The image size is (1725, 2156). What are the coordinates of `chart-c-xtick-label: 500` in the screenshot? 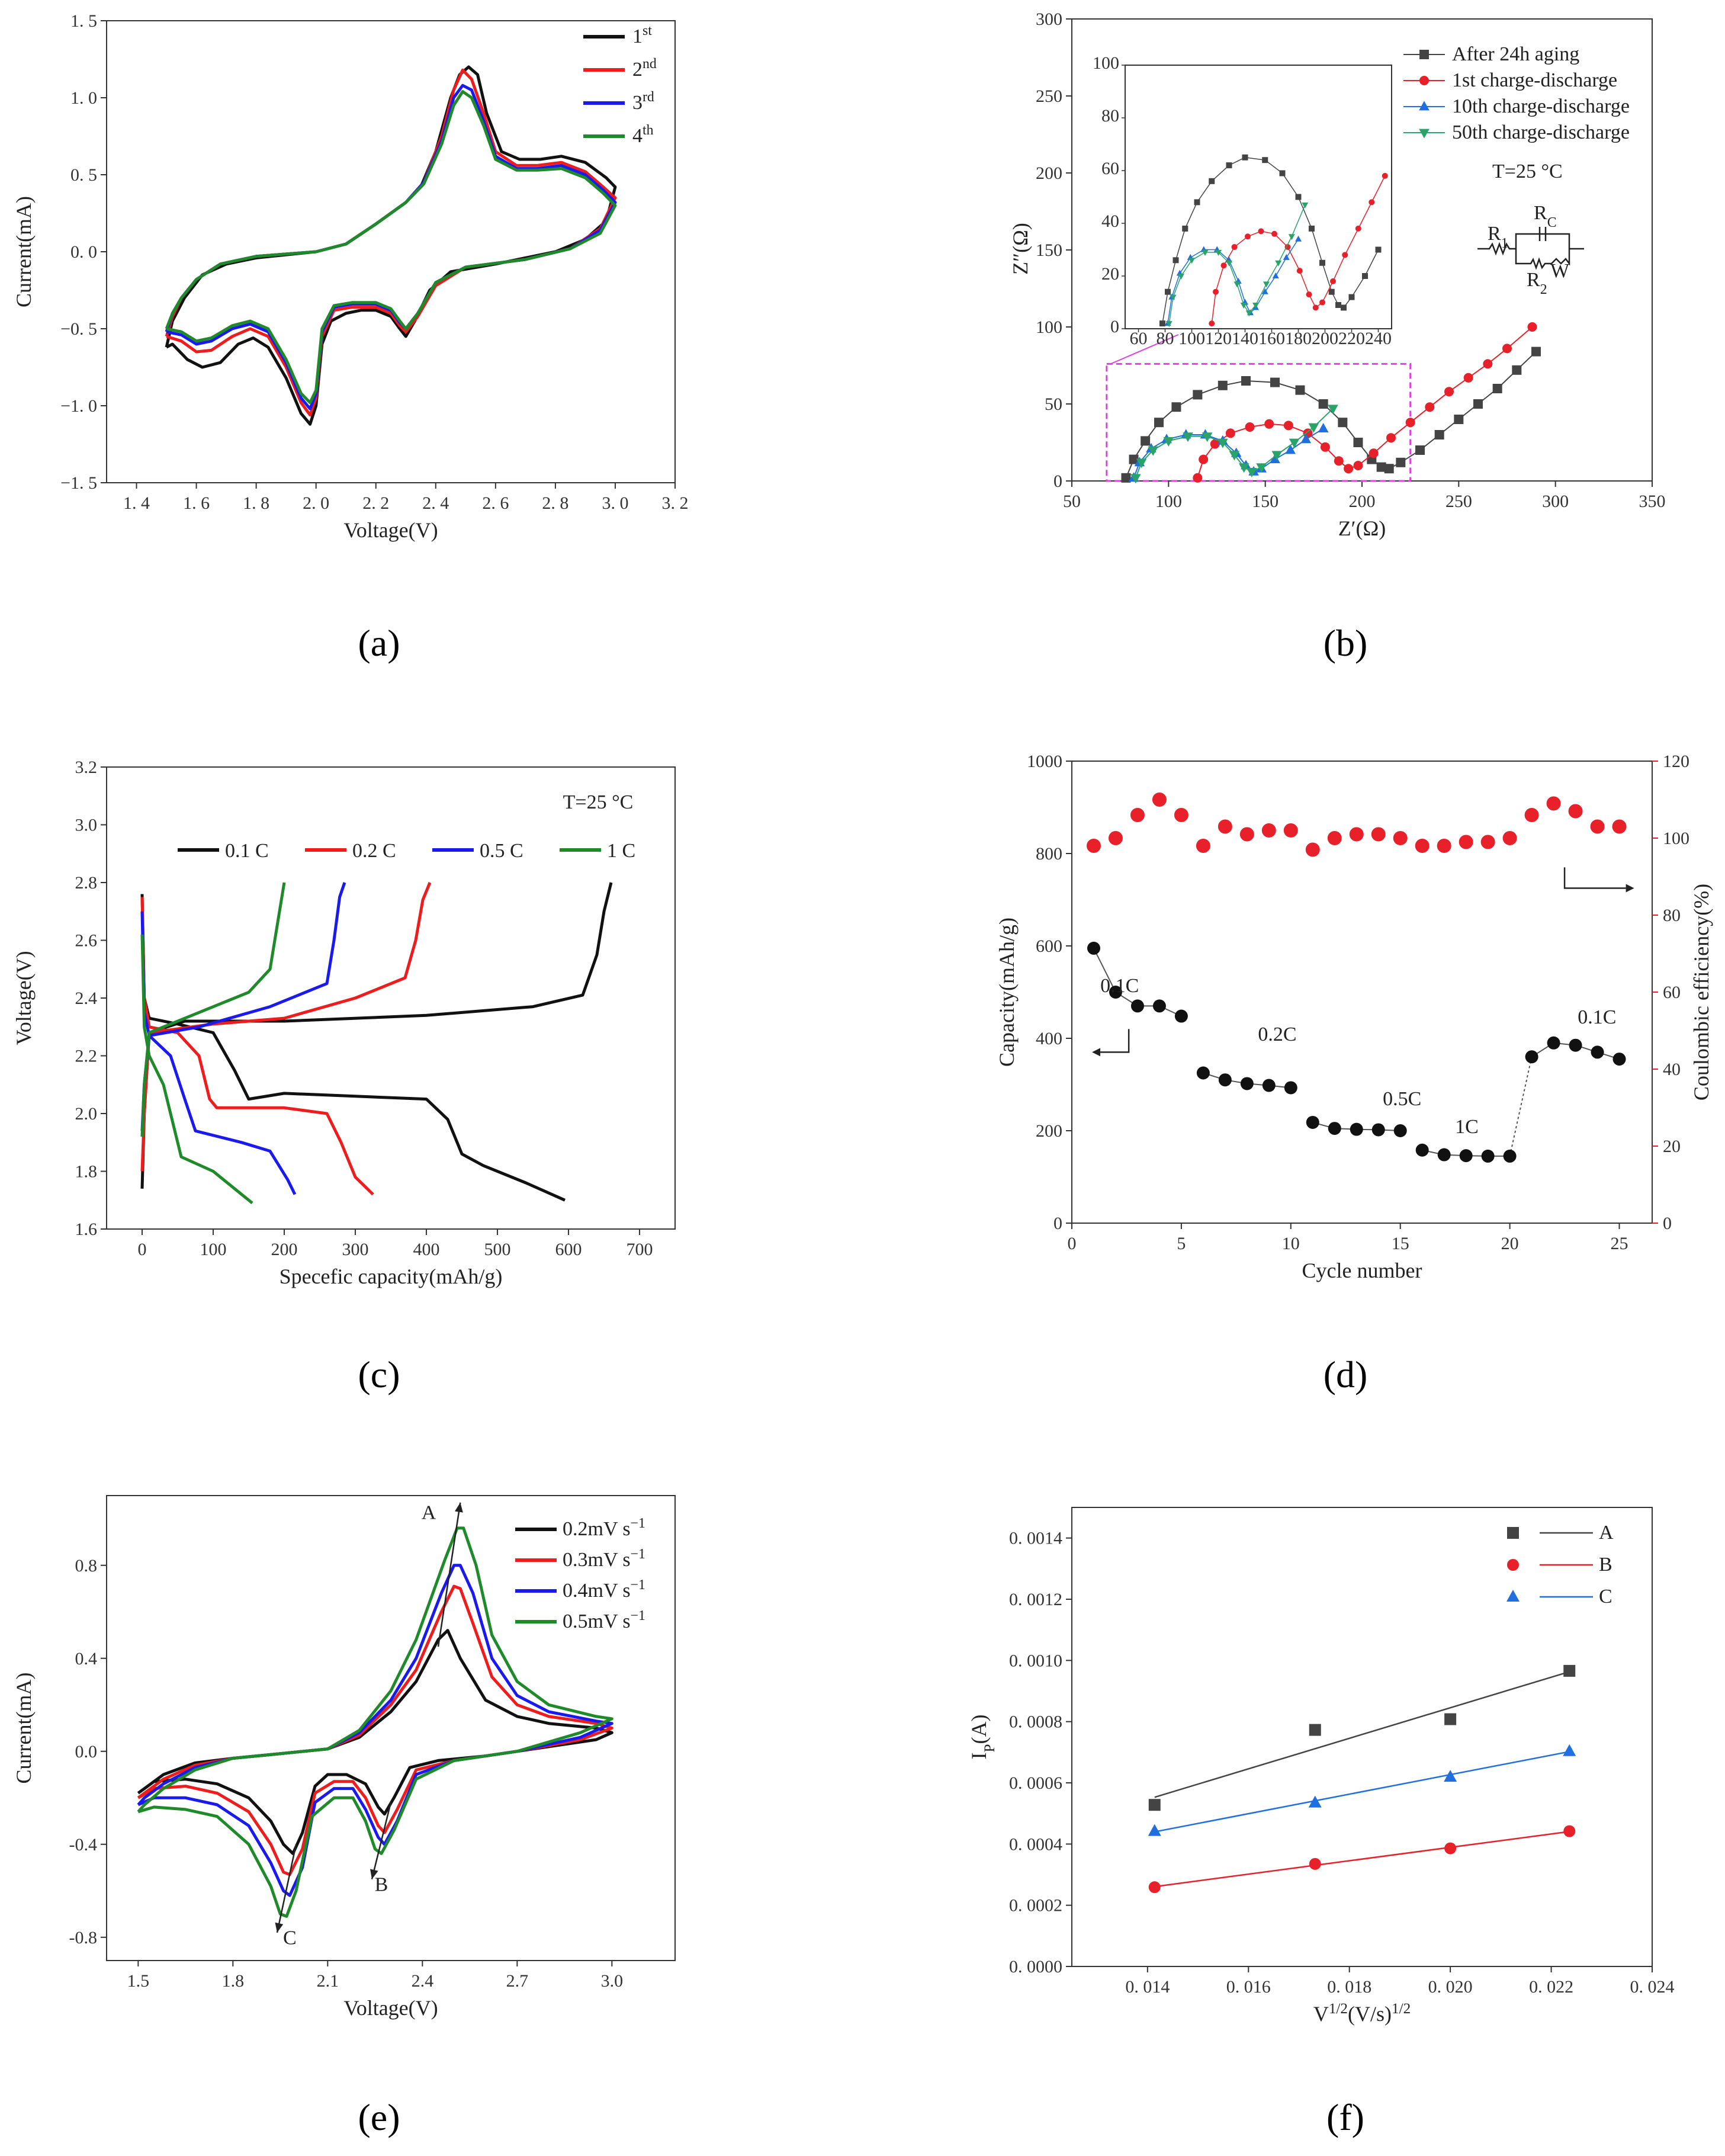 It's located at (498, 1249).